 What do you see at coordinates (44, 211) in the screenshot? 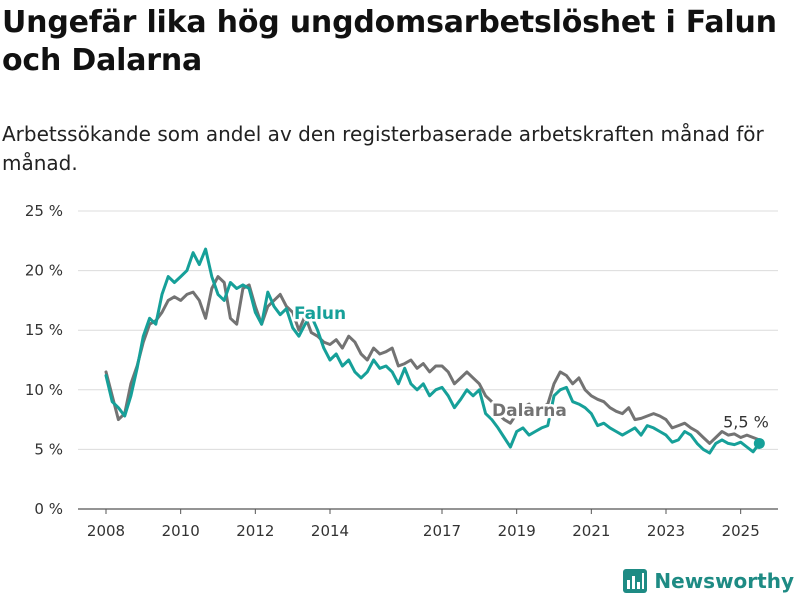
I see `y-tick-label: 25 %` at bounding box center [44, 211].